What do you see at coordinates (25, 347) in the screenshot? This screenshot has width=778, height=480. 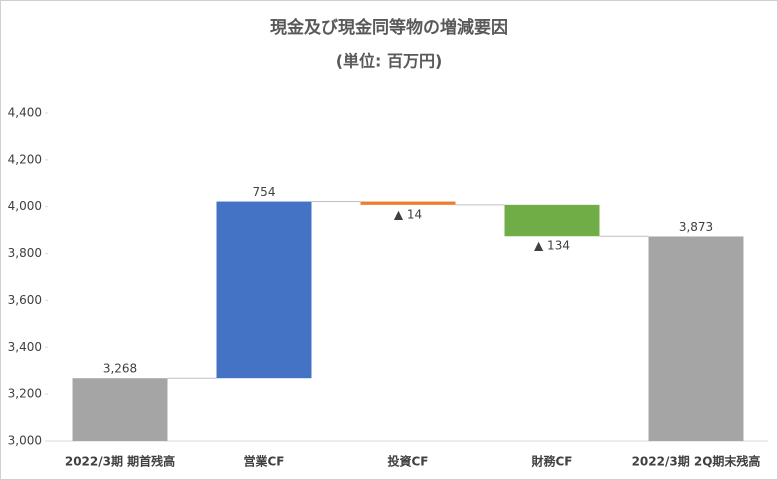 I see `y-tick-label: 3,400` at bounding box center [25, 347].